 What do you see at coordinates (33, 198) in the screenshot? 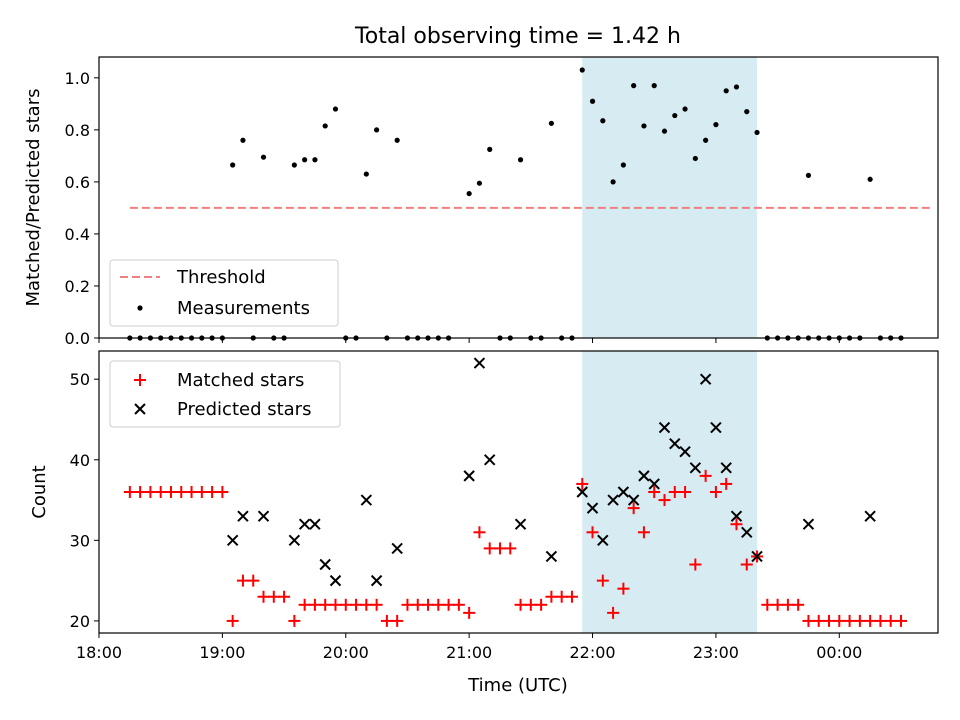
I see `ratio-y-axis-label: Matched/Predicted stars` at bounding box center [33, 198].